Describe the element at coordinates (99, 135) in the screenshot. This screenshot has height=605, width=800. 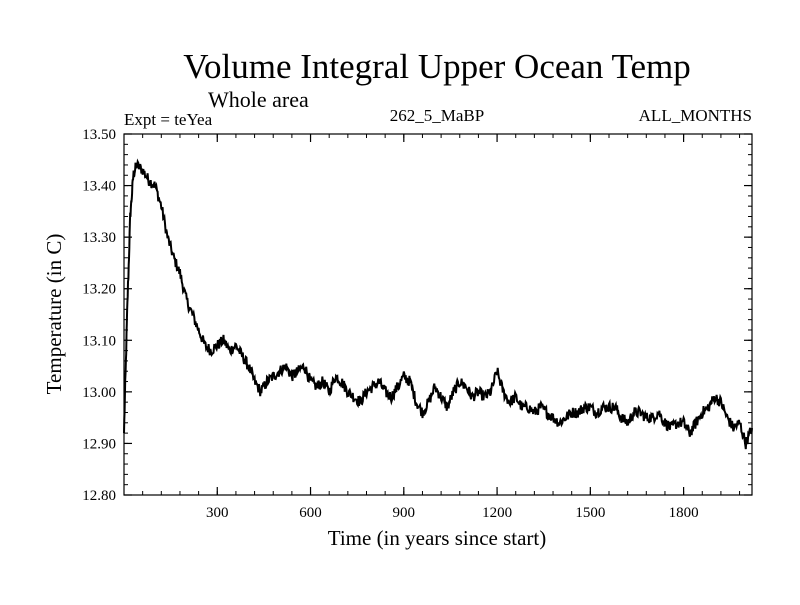
I see `y-tick-label: 13.50` at that location.